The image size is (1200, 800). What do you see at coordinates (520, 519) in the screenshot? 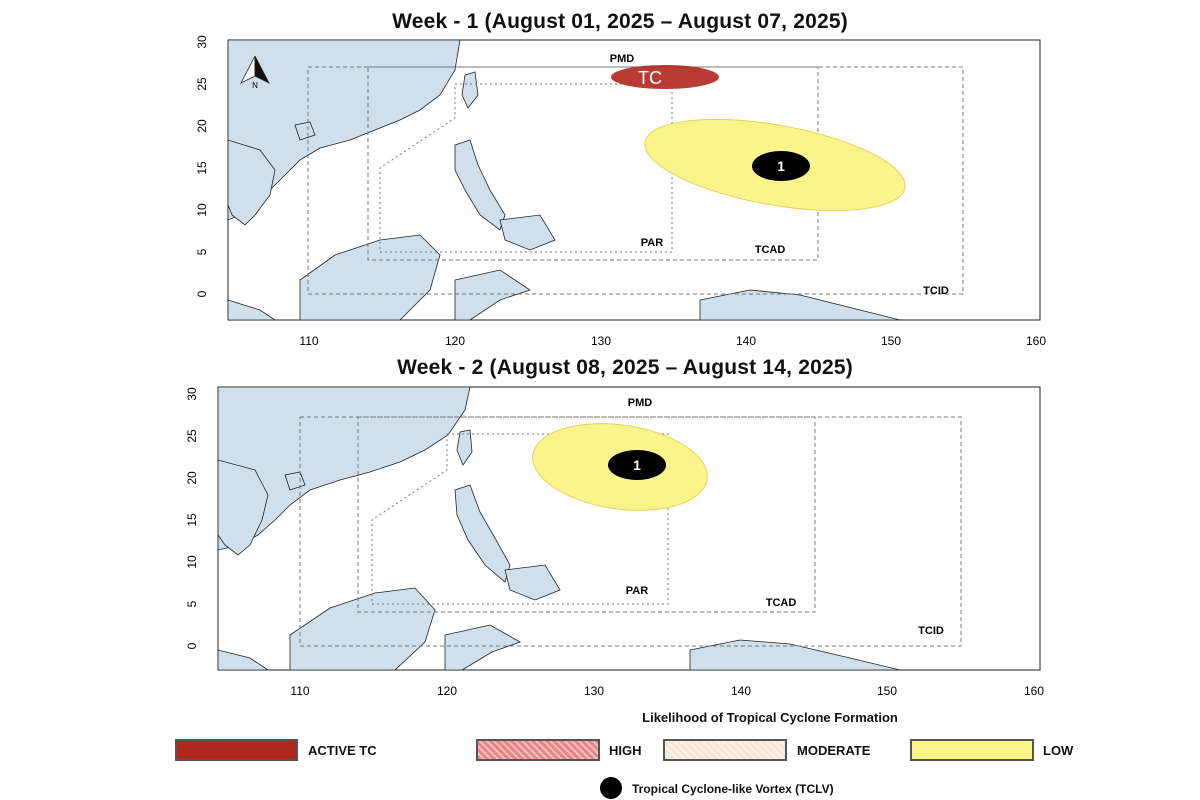
I see `par-boundary` at bounding box center [520, 519].